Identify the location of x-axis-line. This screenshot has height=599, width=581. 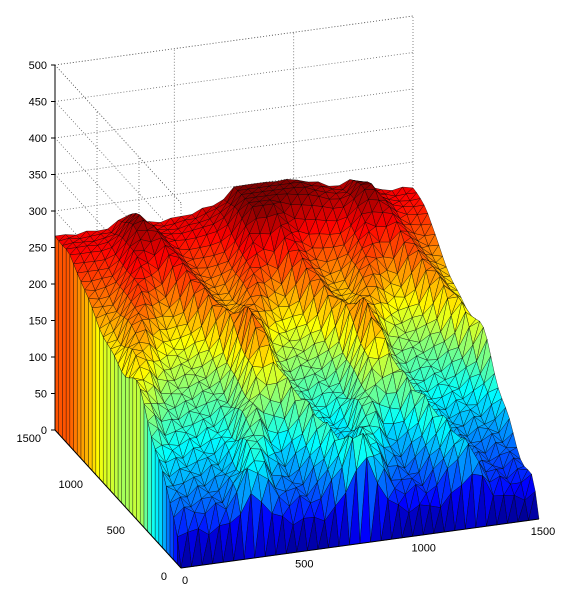
(360, 543).